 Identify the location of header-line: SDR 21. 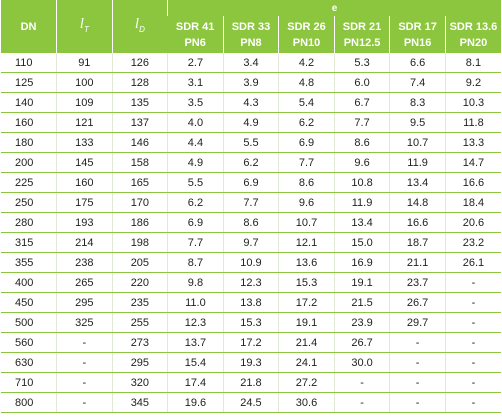
(362, 26).